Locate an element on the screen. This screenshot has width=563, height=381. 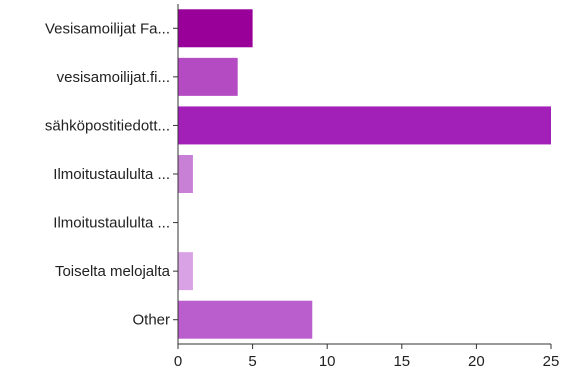
x-tick-label-10: 10 is located at coordinates (327, 361).